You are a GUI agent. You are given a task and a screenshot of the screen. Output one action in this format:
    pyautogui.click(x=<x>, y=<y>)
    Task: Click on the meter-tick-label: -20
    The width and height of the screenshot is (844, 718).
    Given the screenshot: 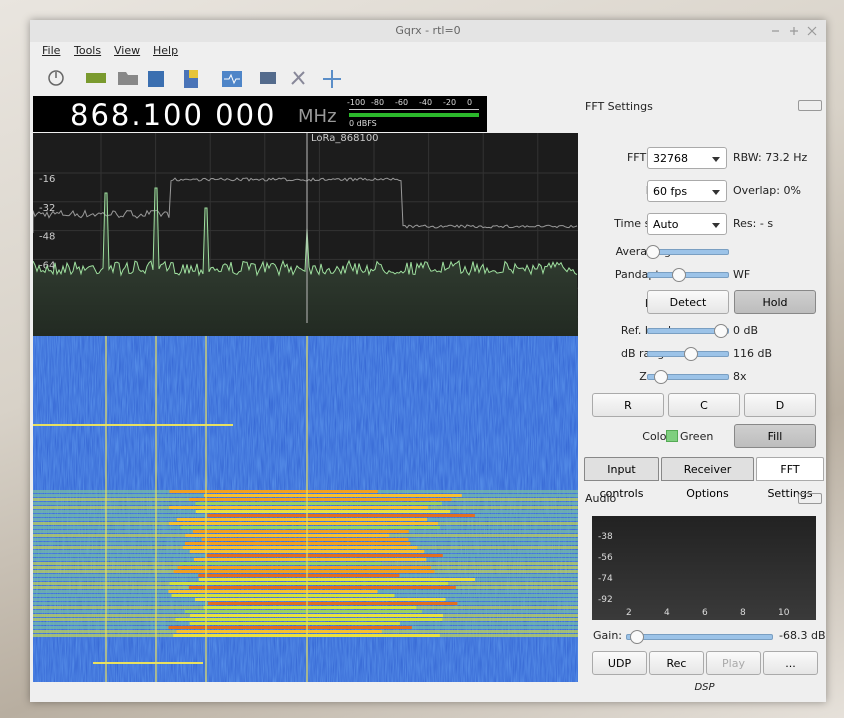 What is the action you would take?
    pyautogui.click(x=450, y=102)
    